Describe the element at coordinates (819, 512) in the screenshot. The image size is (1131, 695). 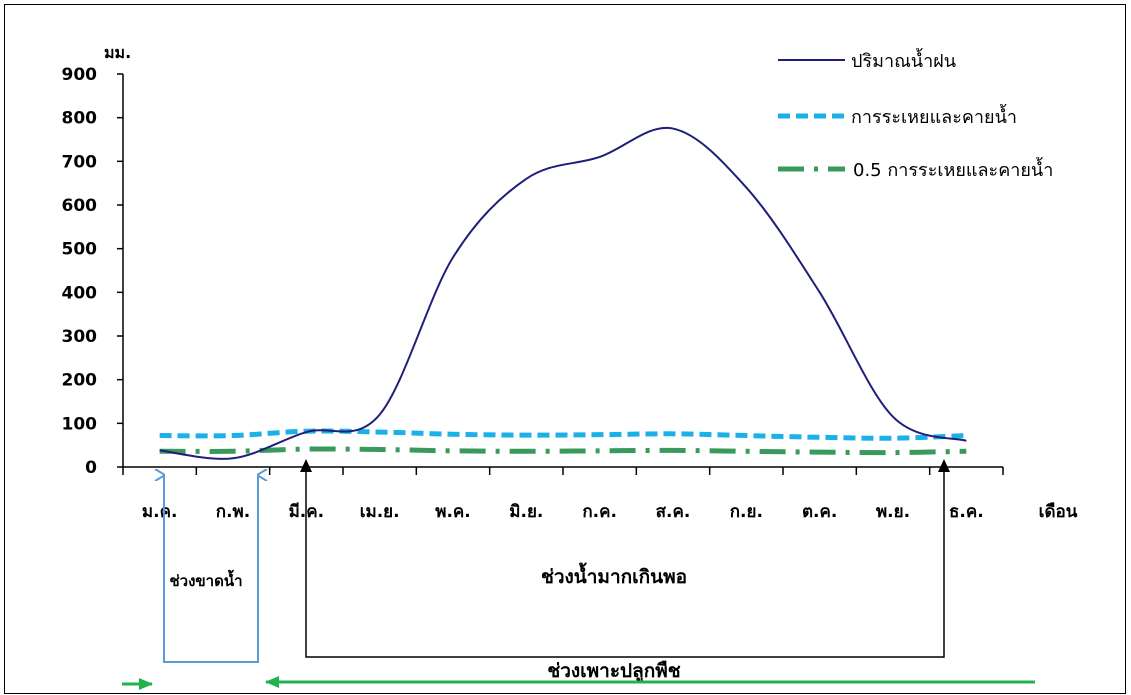
I see `x-tick-label: ต.ค.` at that location.